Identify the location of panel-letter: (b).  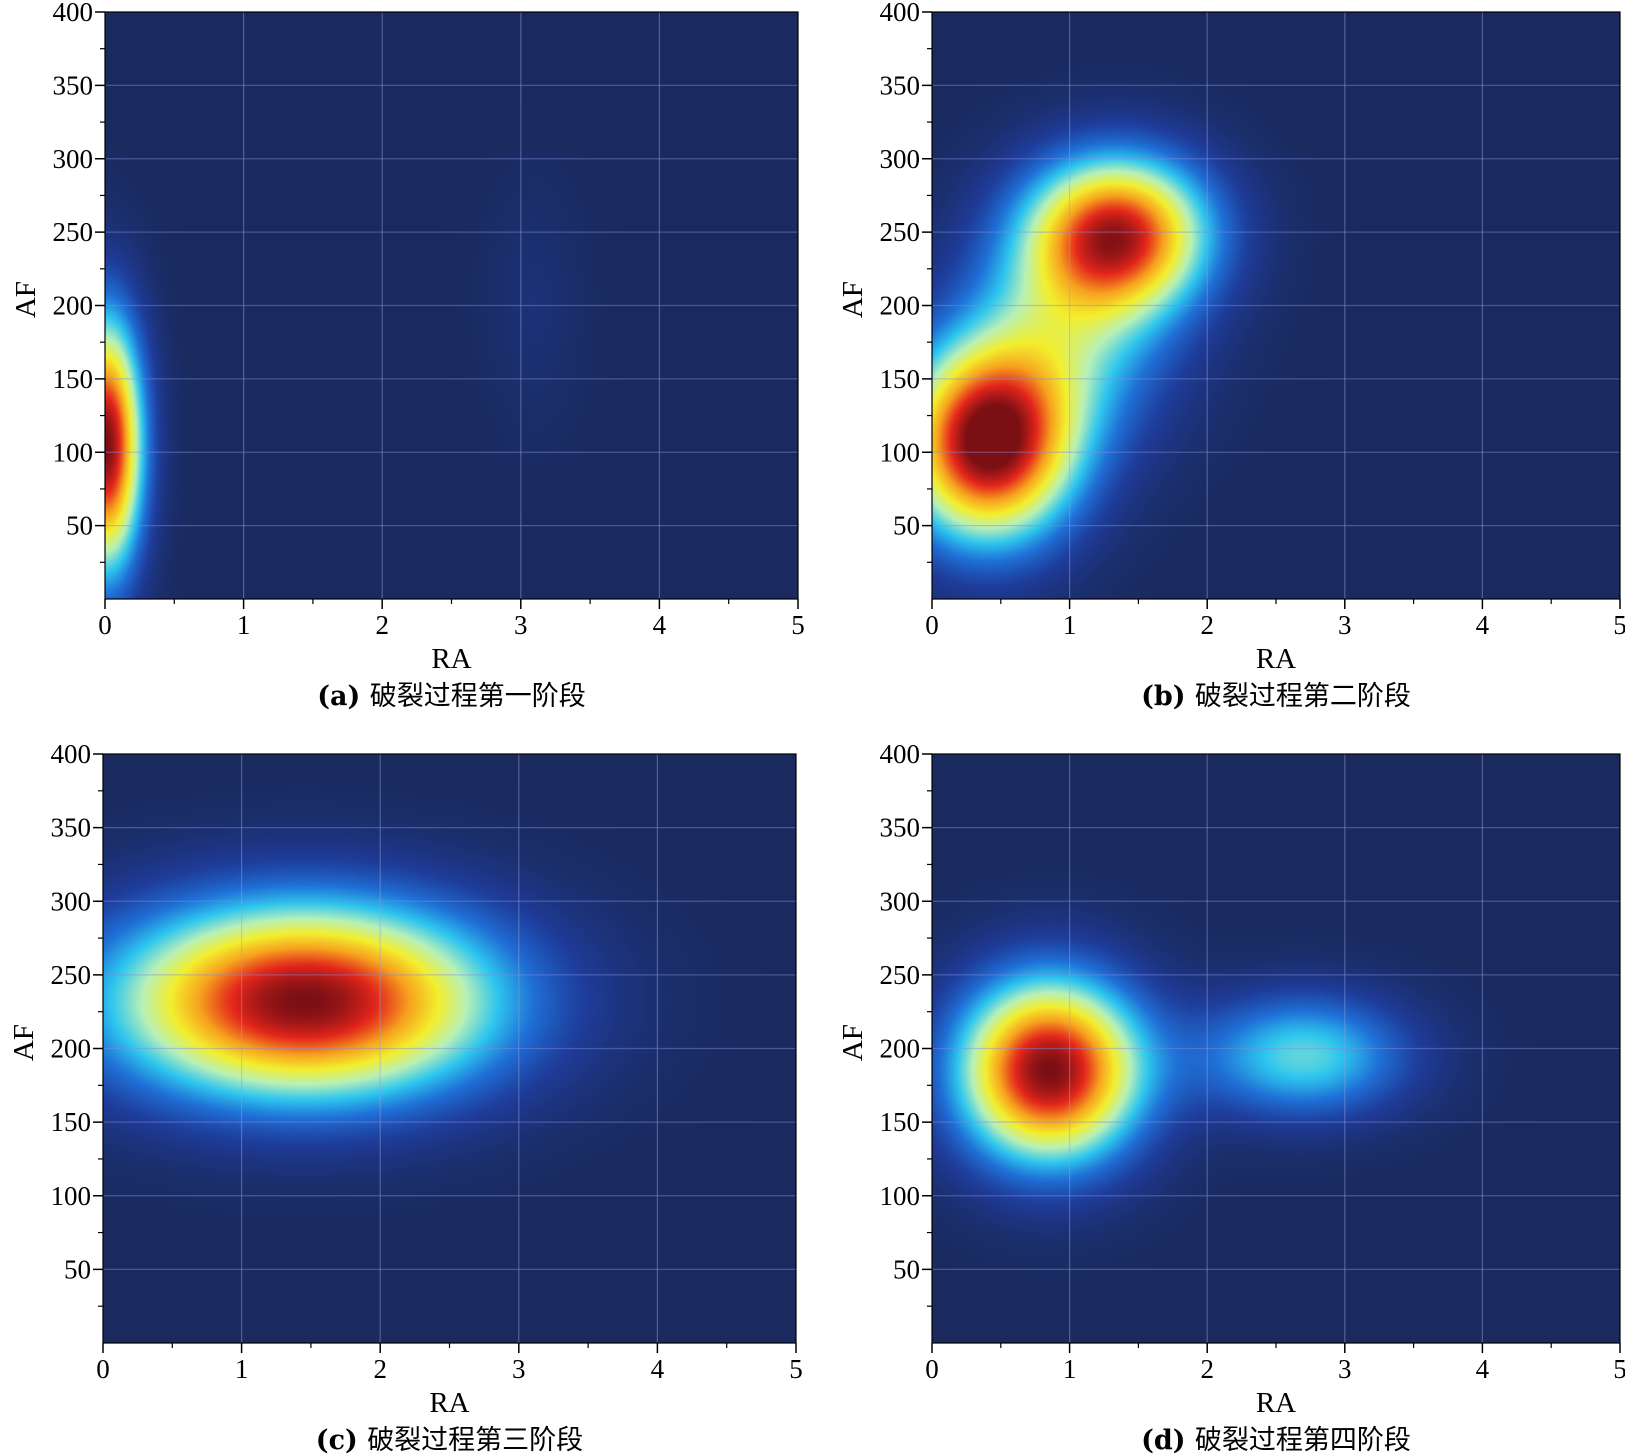
(1168, 696).